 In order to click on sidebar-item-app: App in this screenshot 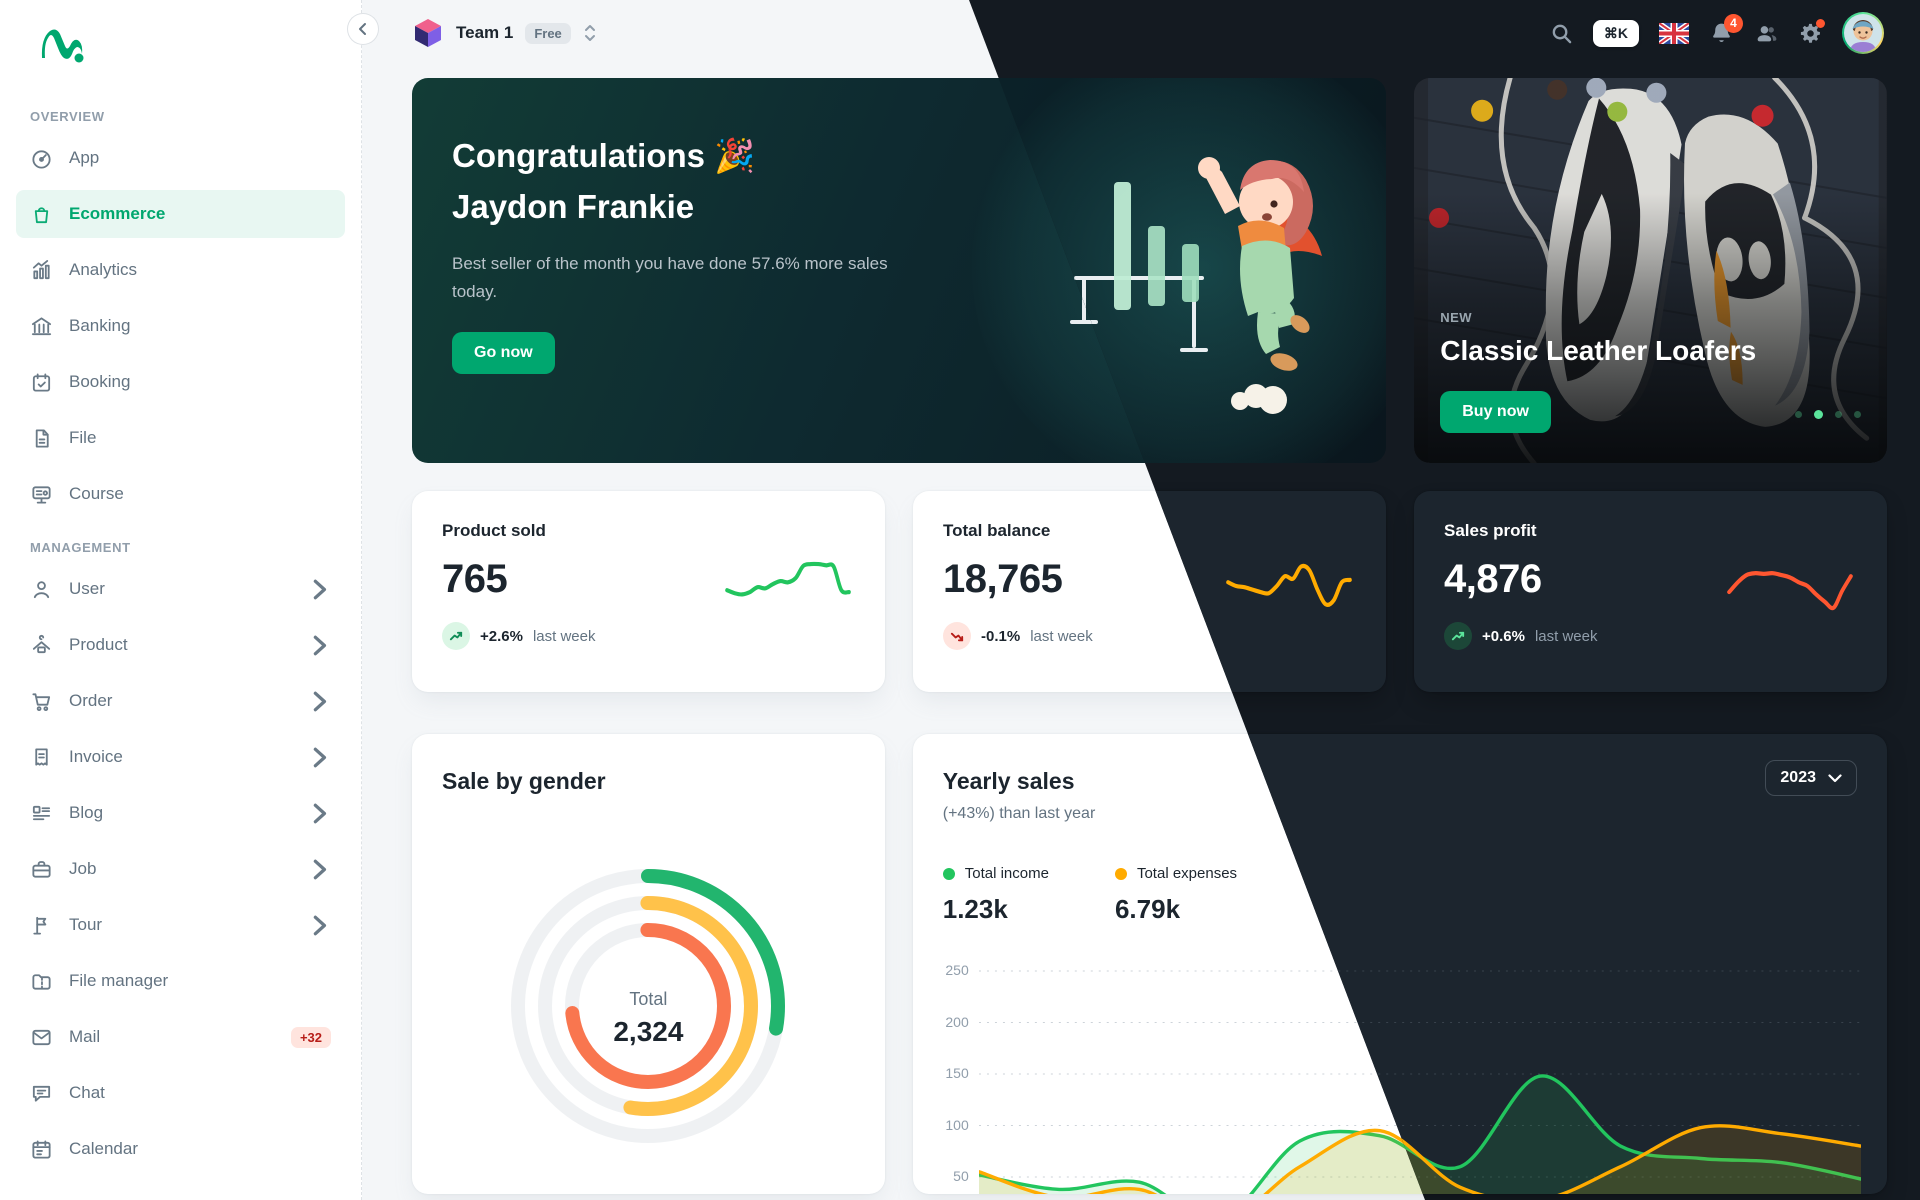, I will do `click(180, 158)`.